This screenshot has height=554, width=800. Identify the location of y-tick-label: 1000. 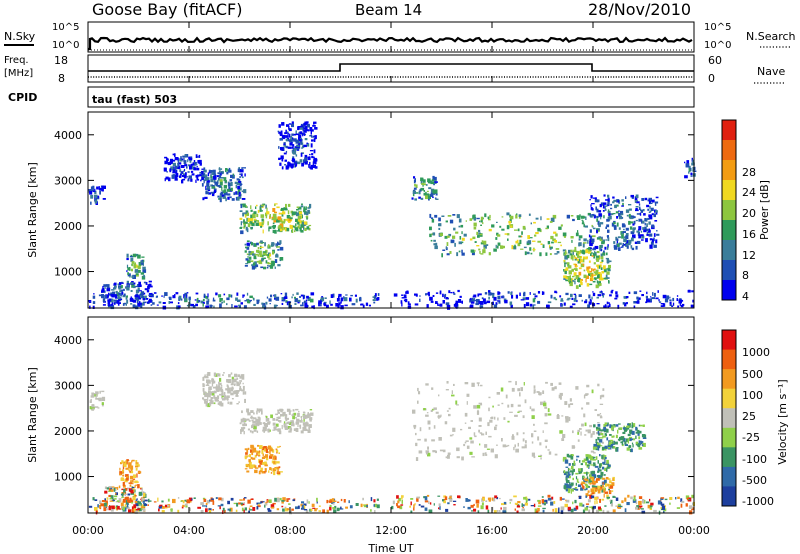
(68, 477).